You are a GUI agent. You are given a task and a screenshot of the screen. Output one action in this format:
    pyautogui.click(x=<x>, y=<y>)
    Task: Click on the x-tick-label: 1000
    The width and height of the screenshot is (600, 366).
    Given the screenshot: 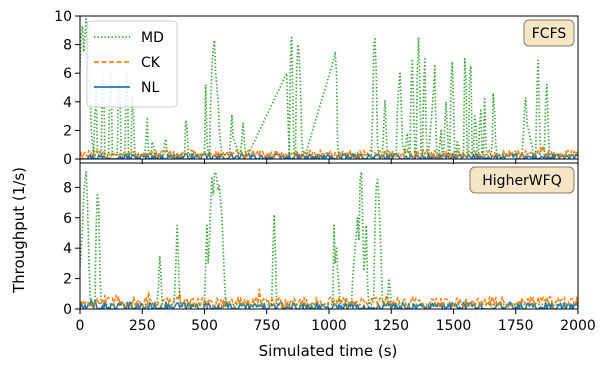 What is the action you would take?
    pyautogui.click(x=329, y=326)
    